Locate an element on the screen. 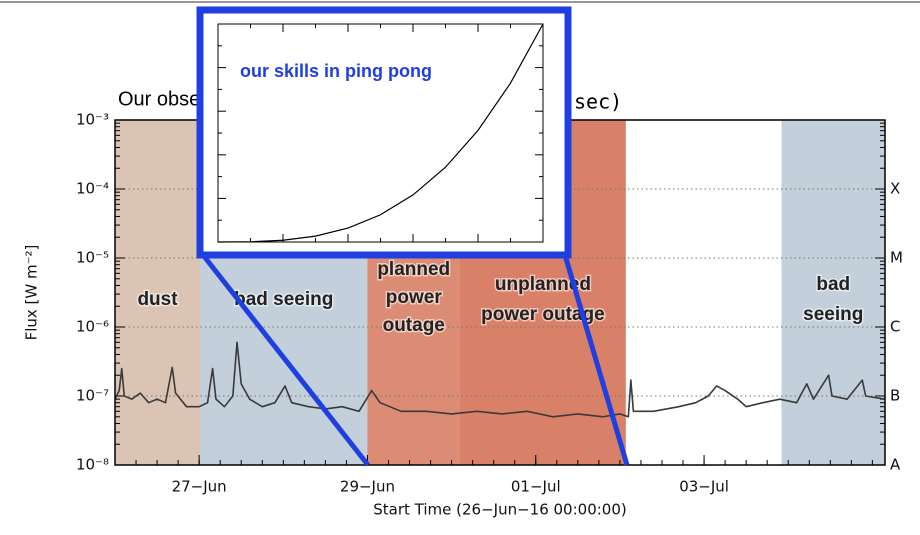  y-tick-label: 10⁻⁴ is located at coordinates (92, 189).